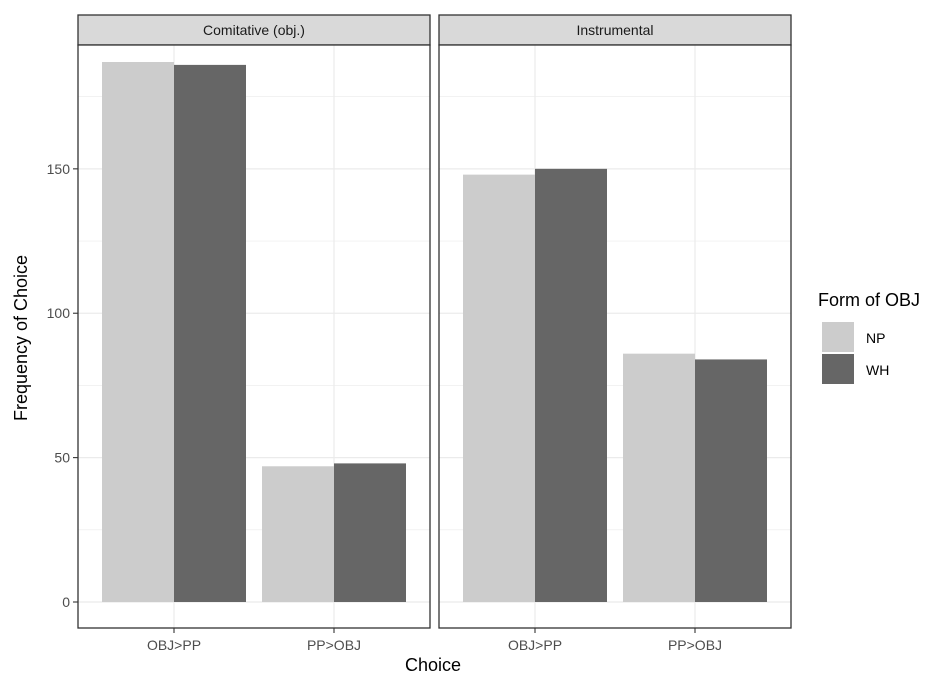  I want to click on y-axis-title: Frequency of Choice, so click(21, 338).